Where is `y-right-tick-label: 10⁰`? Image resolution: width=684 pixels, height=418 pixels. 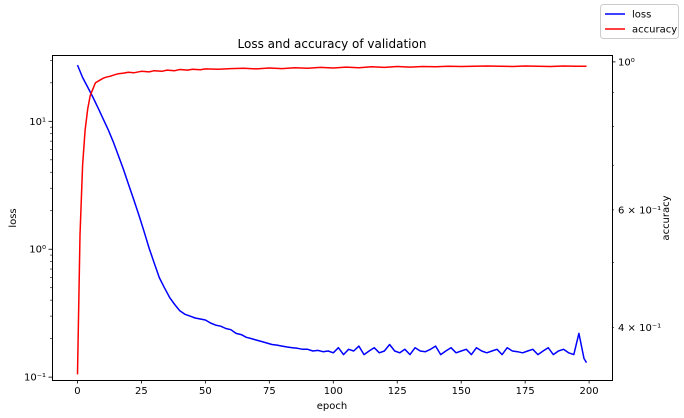 y-right-tick-label: 10⁰ is located at coordinates (626, 62).